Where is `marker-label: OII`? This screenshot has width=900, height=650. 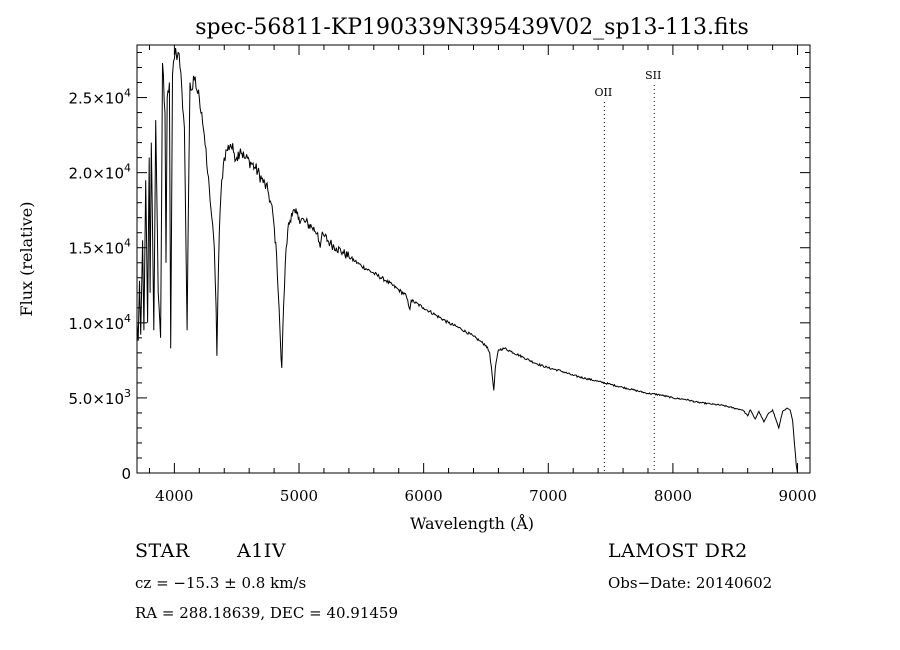 marker-label: OII is located at coordinates (604, 92).